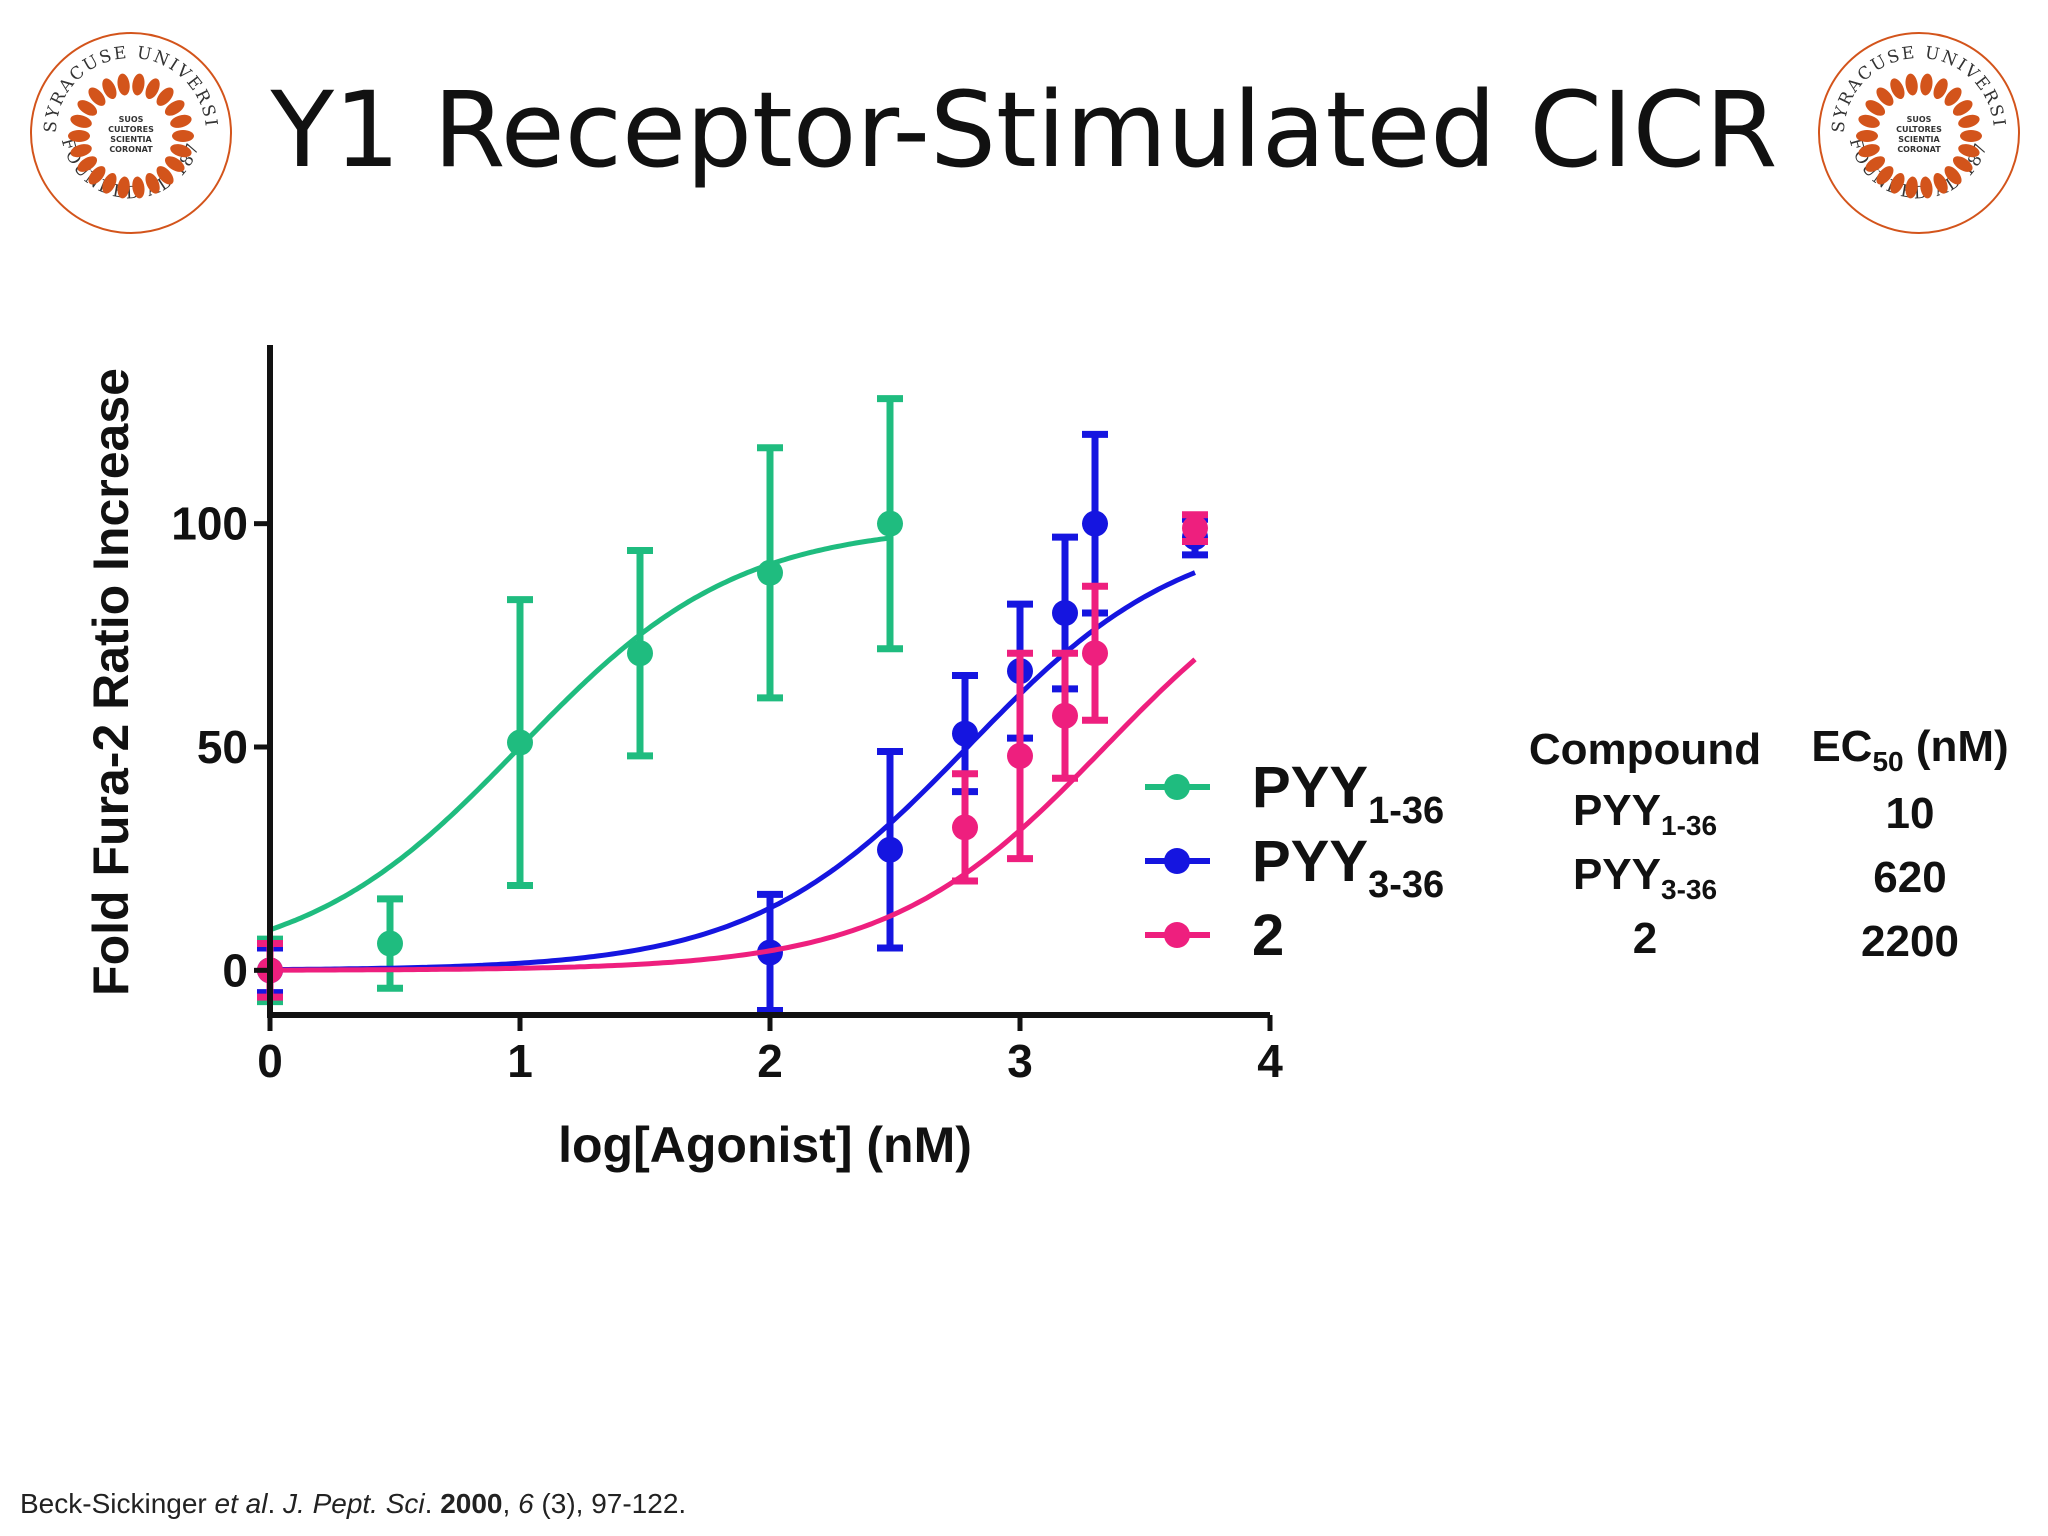 Image resolution: width=2048 pixels, height=1536 pixels. Describe the element at coordinates (1765, 878) in the screenshot. I see `ec50-table-row: PYY3-36 620` at that location.